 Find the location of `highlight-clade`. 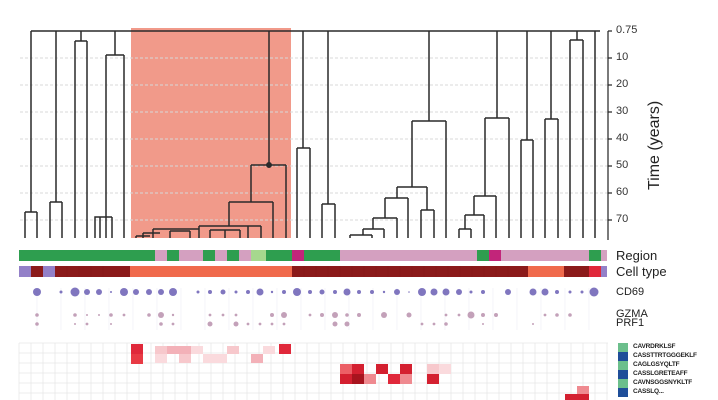

highlight-clade is located at coordinates (211, 133).